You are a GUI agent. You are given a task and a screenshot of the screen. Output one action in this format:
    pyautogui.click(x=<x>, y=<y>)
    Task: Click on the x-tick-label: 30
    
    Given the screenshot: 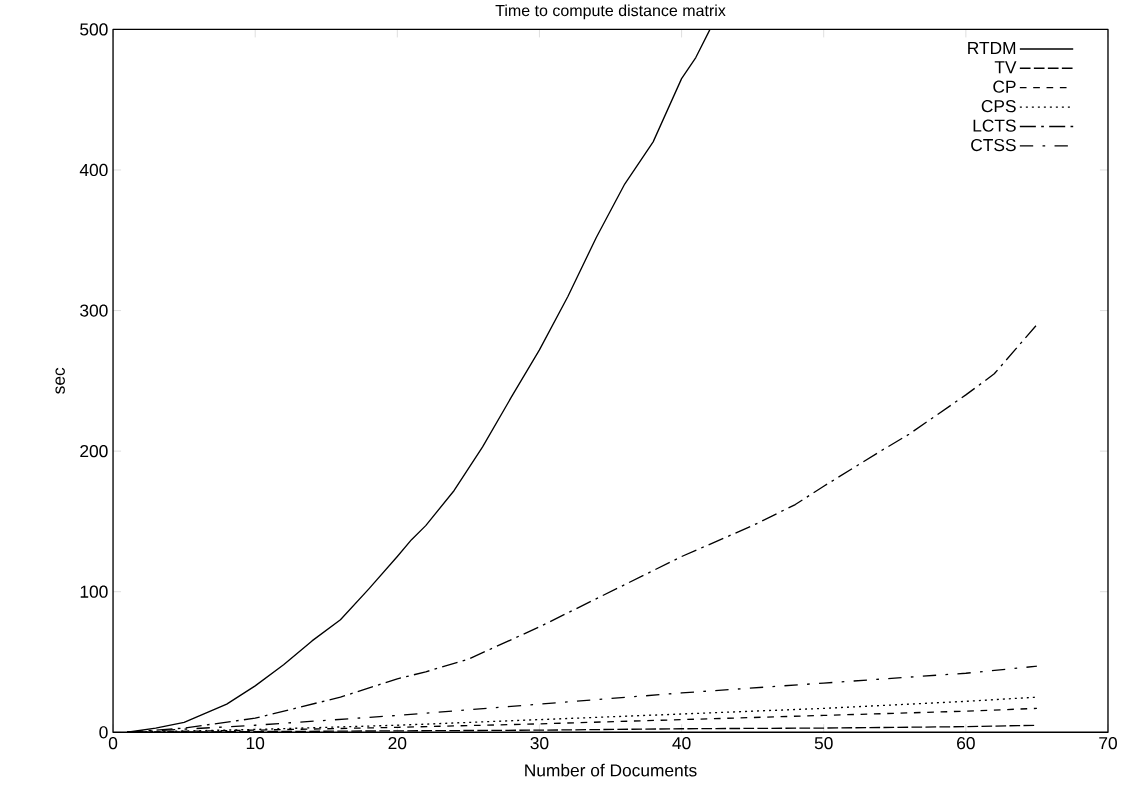 What is the action you would take?
    pyautogui.click(x=539, y=743)
    